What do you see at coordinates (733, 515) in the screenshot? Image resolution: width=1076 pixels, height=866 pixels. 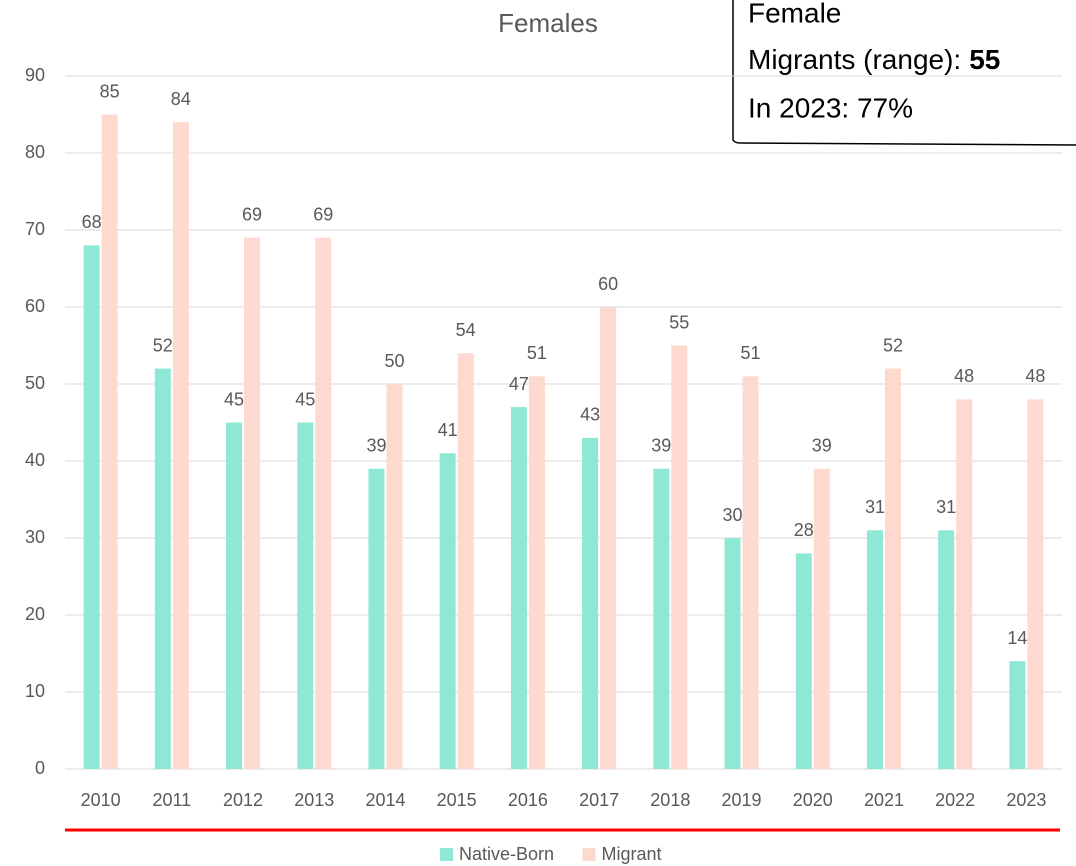 I see `data-label: 30` at bounding box center [733, 515].